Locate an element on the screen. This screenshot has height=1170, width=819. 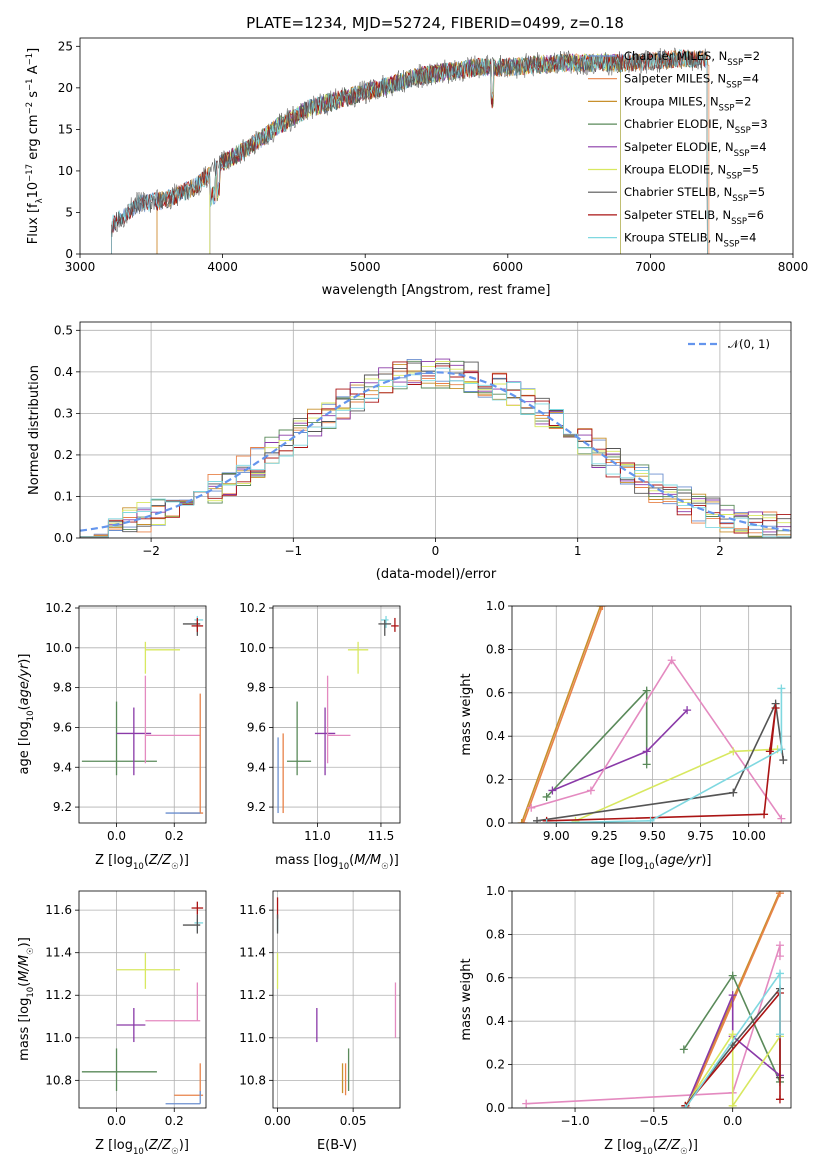
y-tick-label: 0.2 is located at coordinates (495, 1065).